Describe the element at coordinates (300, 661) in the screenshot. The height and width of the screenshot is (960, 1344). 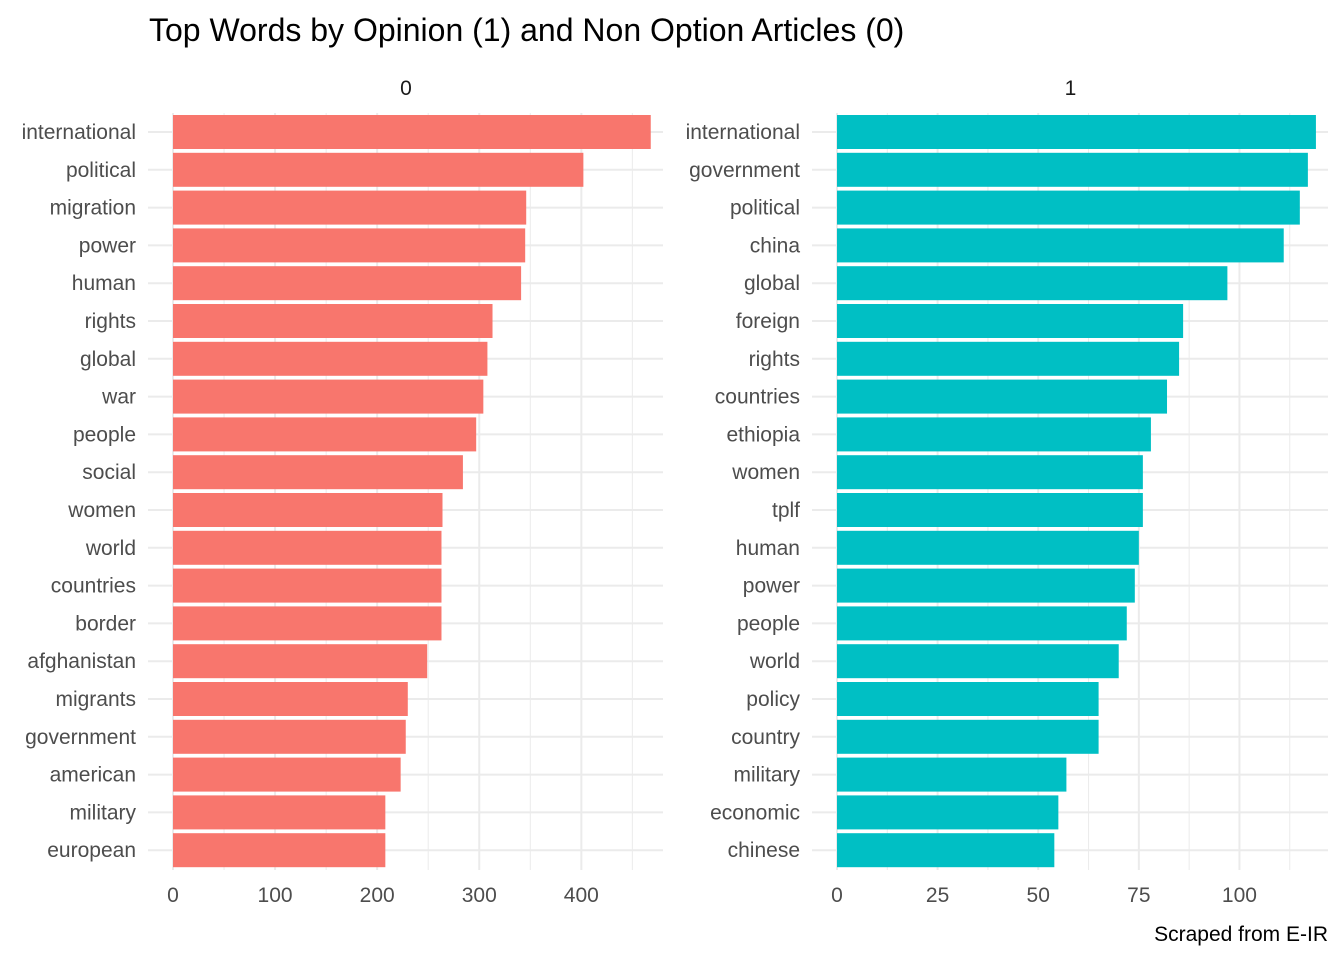
I see `bar-afghanistan` at that location.